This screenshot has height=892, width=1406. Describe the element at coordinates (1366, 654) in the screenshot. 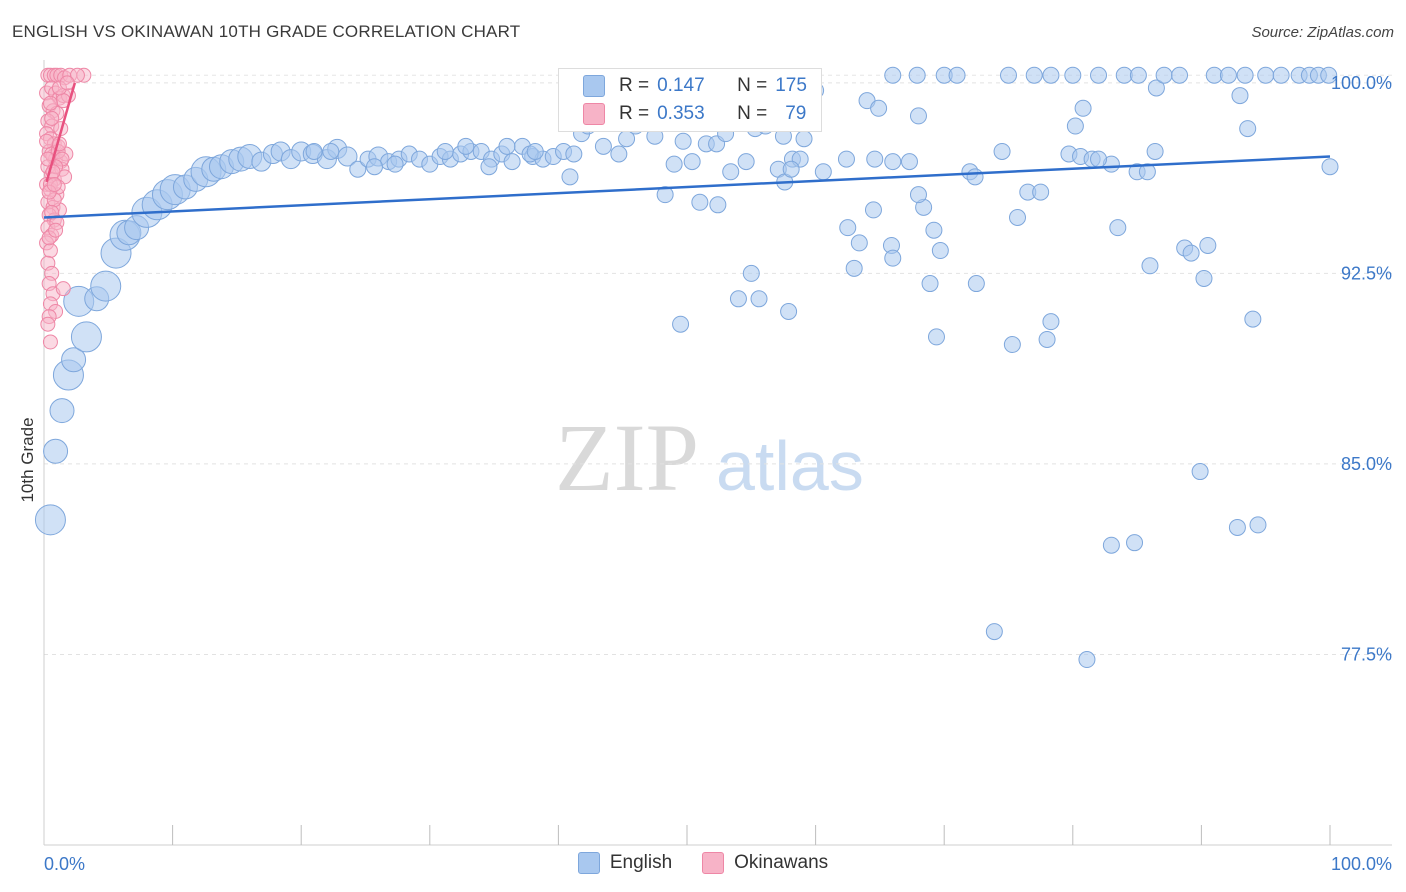

I see `y-tick-label: 77.5%` at that location.